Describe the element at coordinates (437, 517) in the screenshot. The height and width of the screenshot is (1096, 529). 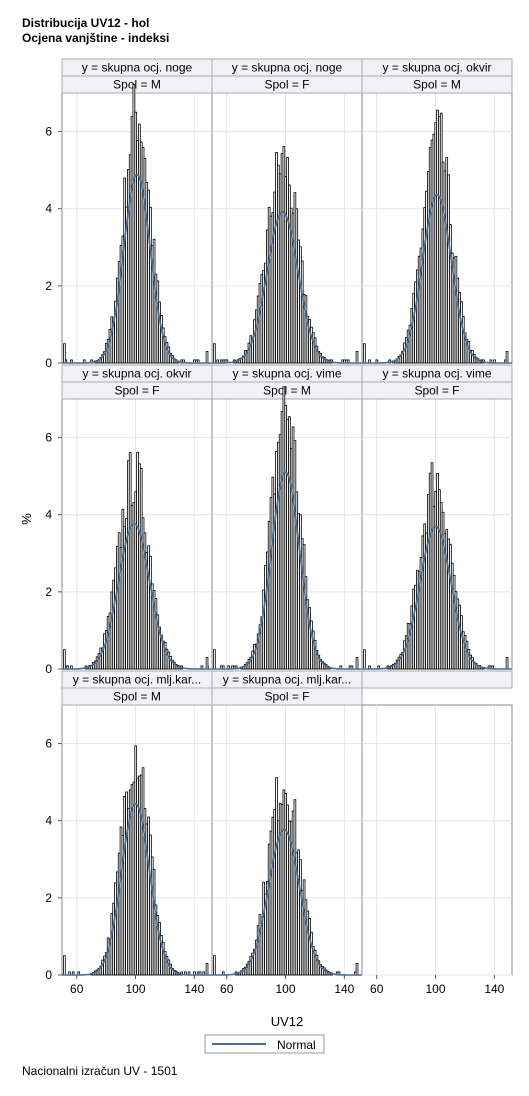
I see `panel-6: y = skupna ocj. vime Spol = F` at that location.